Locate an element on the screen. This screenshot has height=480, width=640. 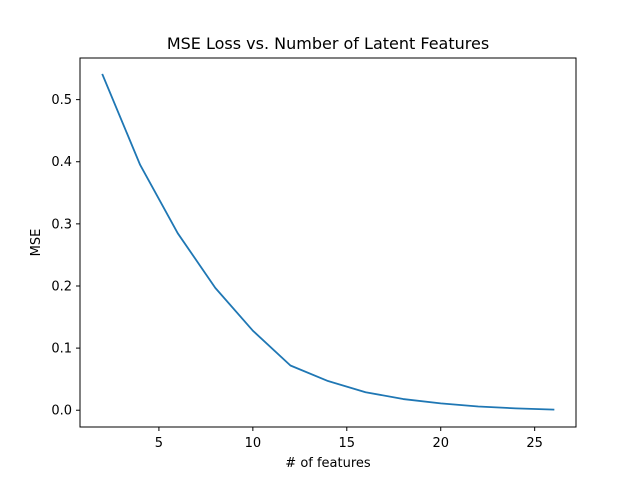
y-tick-label: 0.2 is located at coordinates (61, 286).